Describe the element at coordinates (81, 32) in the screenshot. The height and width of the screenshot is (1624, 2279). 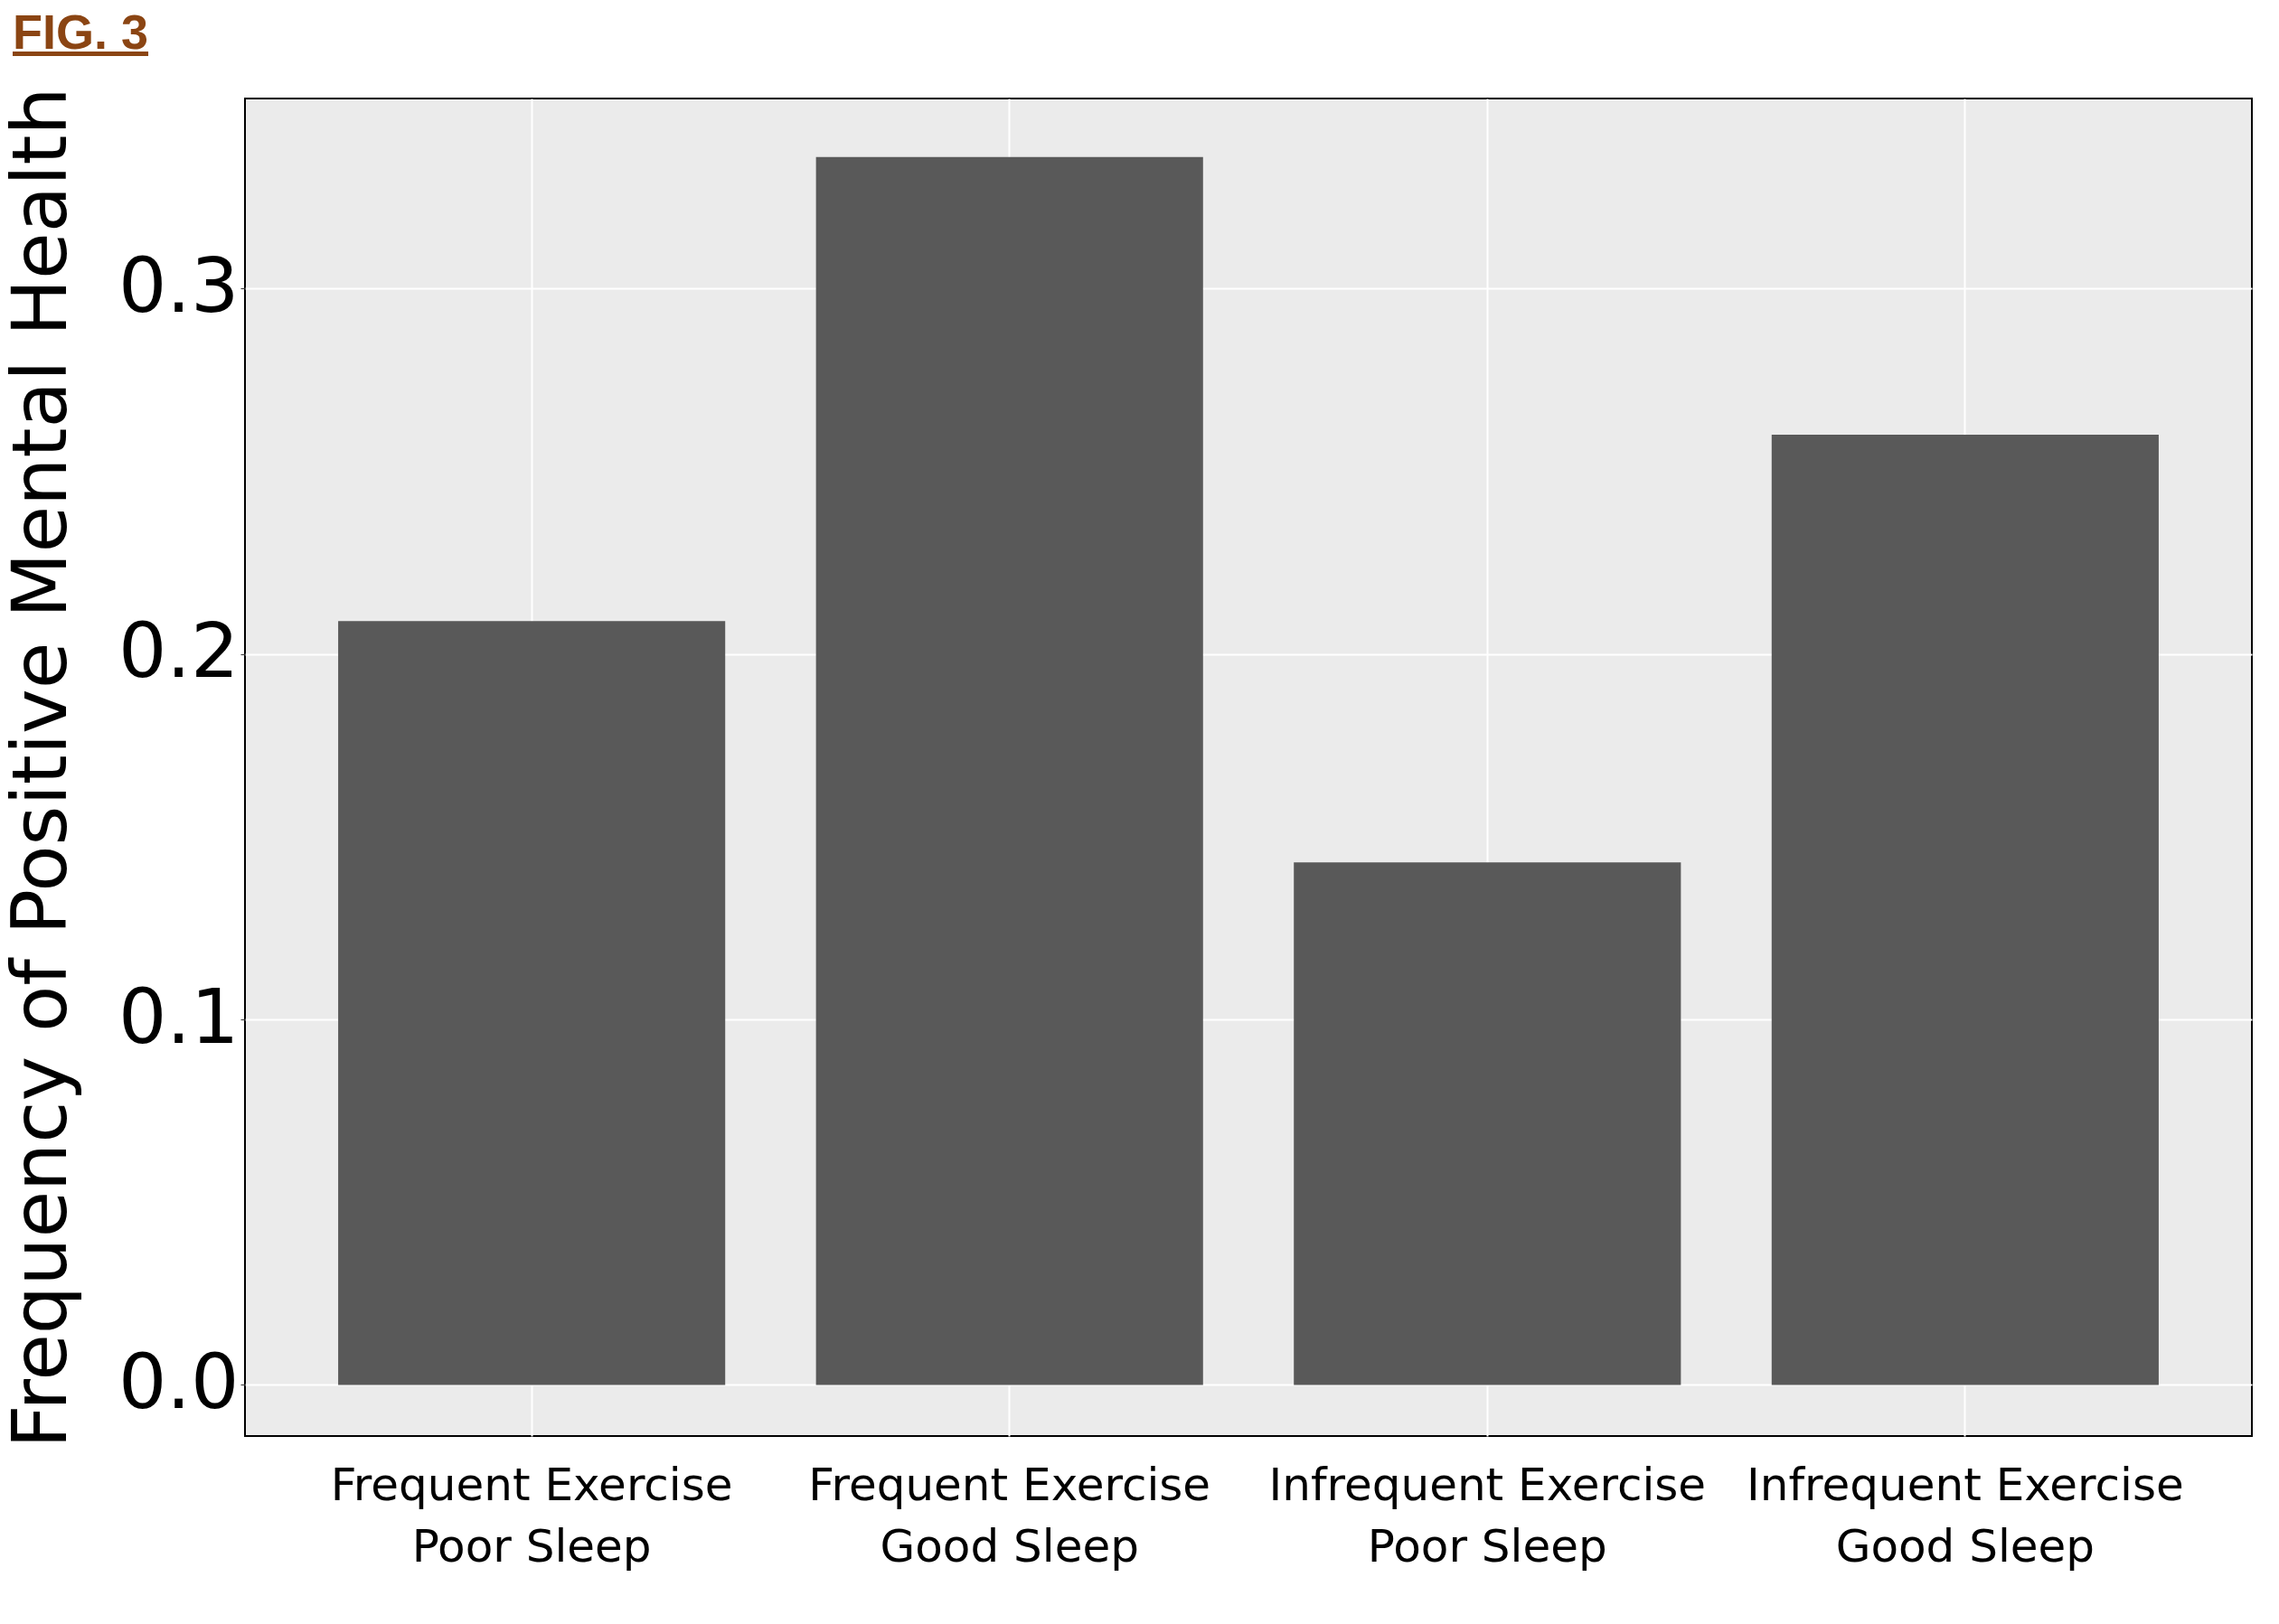
I see `caption: FIG. 3` at that location.